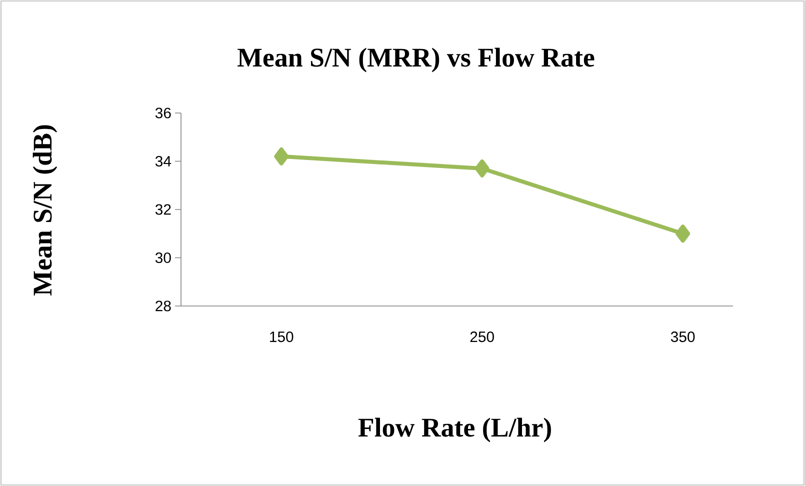  What do you see at coordinates (282, 337) in the screenshot?
I see `x-tick-label: 150` at bounding box center [282, 337].